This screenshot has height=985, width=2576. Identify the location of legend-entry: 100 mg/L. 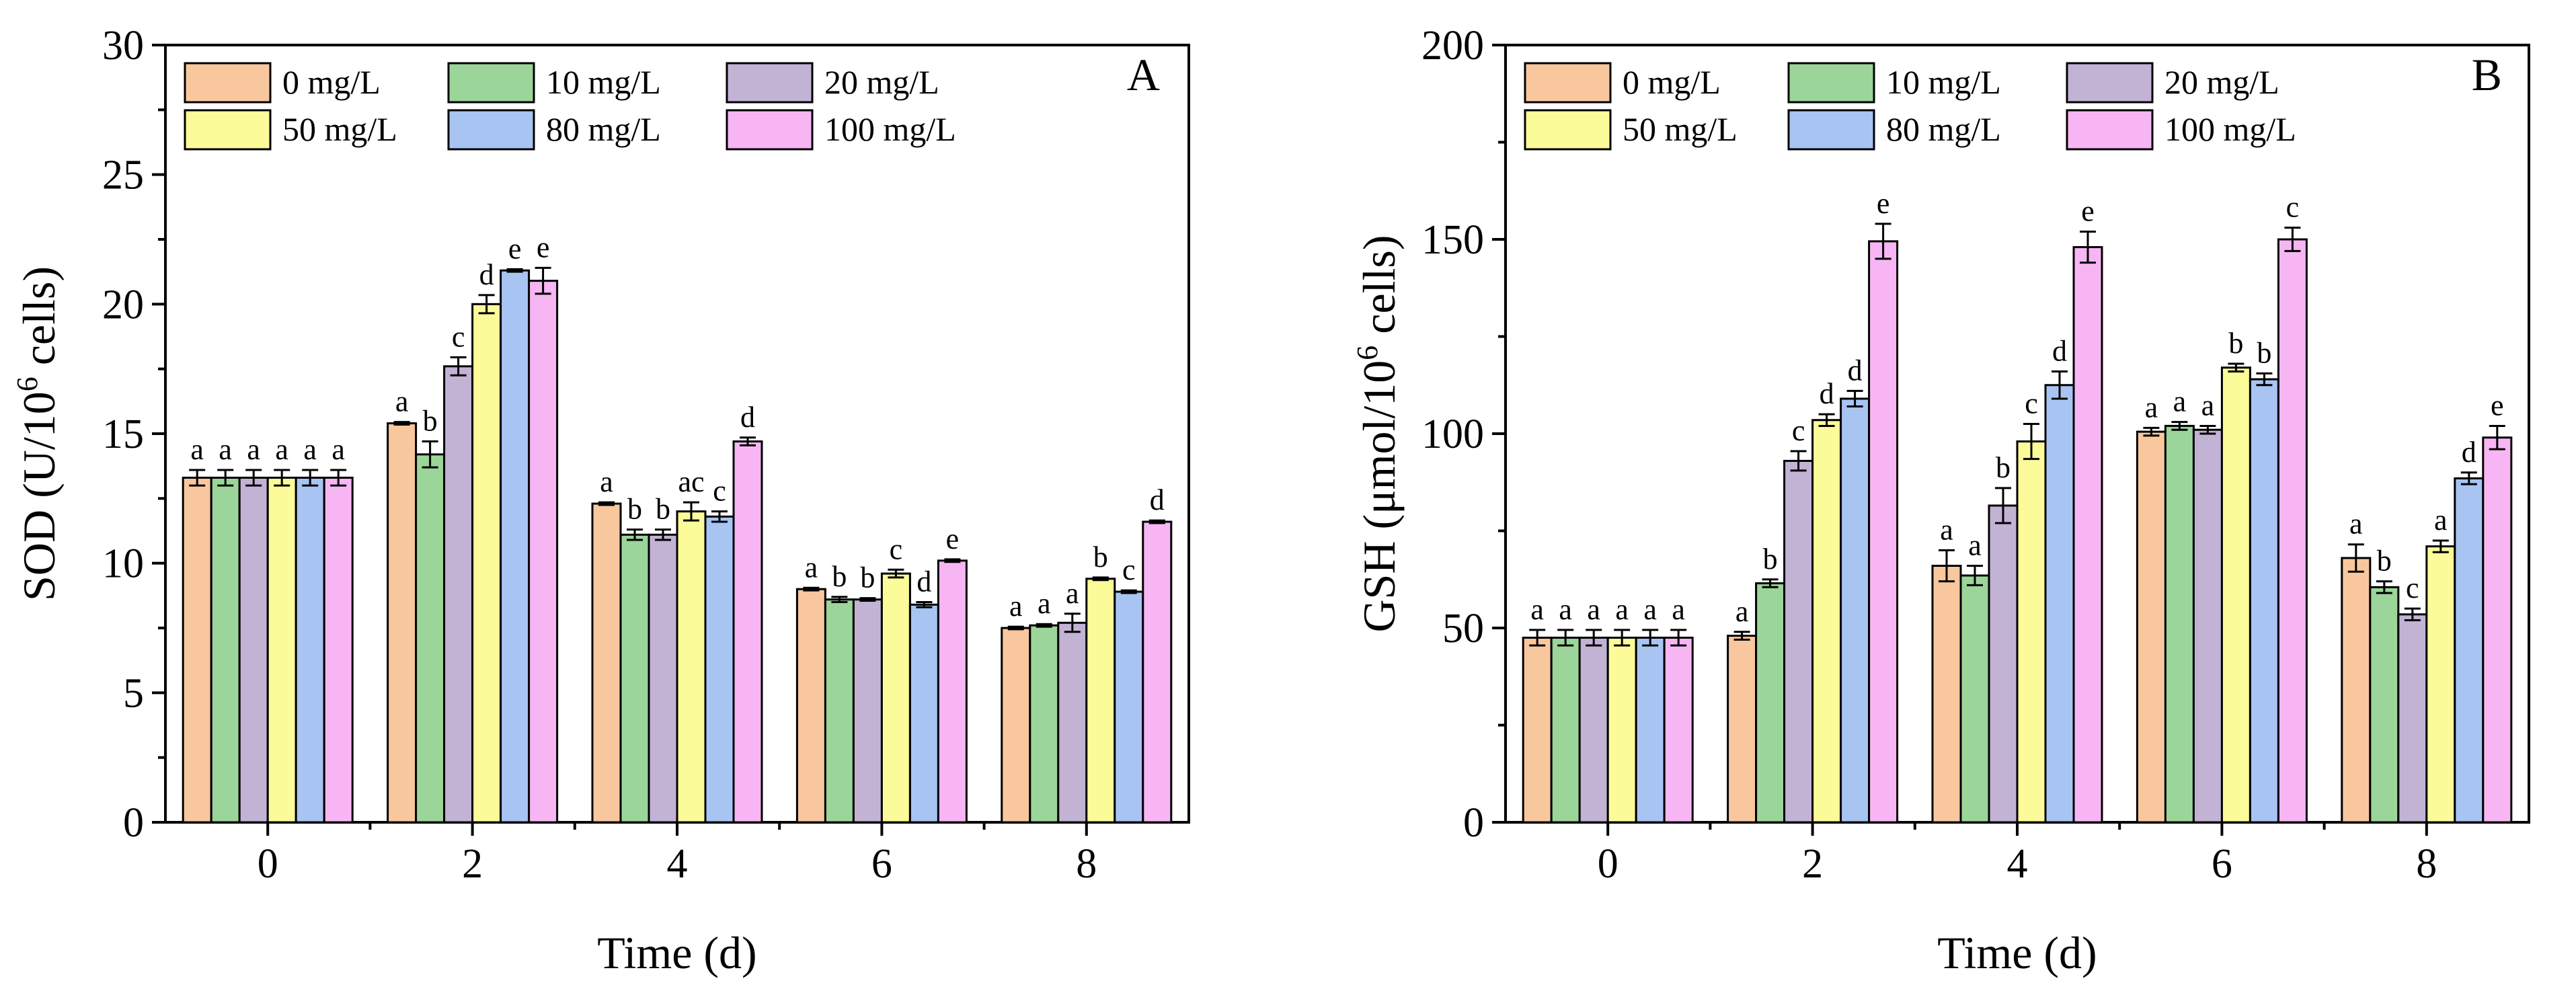
(841, 130).